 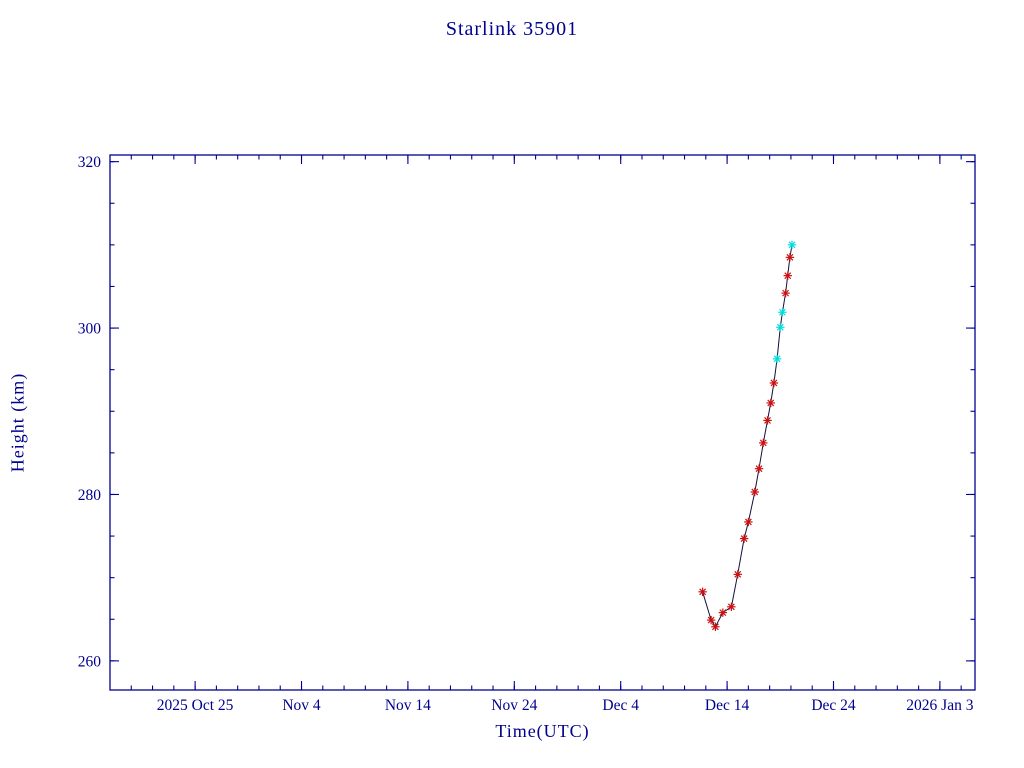 I want to click on x-axis-label: Time(UTC), so click(x=542, y=731).